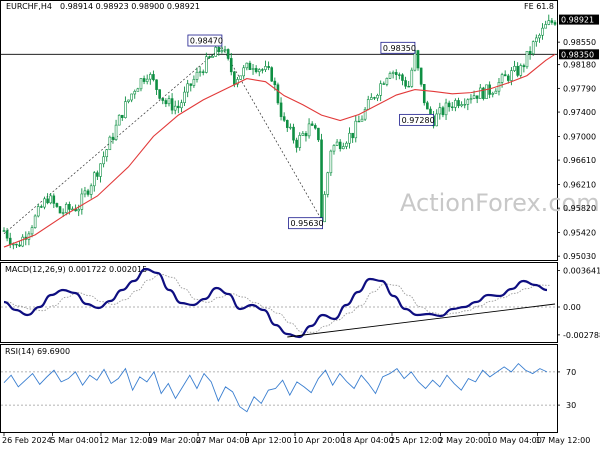  Describe the element at coordinates (416, 119) in the screenshot. I see `price-annotation-box` at that location.